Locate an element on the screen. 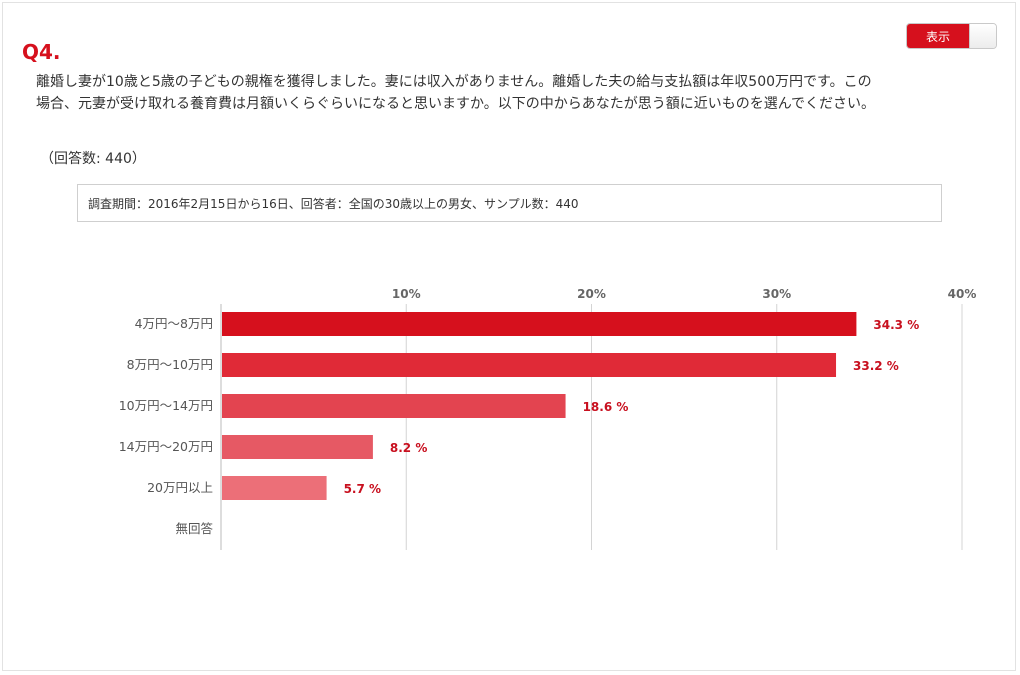  tick-label: 40% is located at coordinates (962, 294).